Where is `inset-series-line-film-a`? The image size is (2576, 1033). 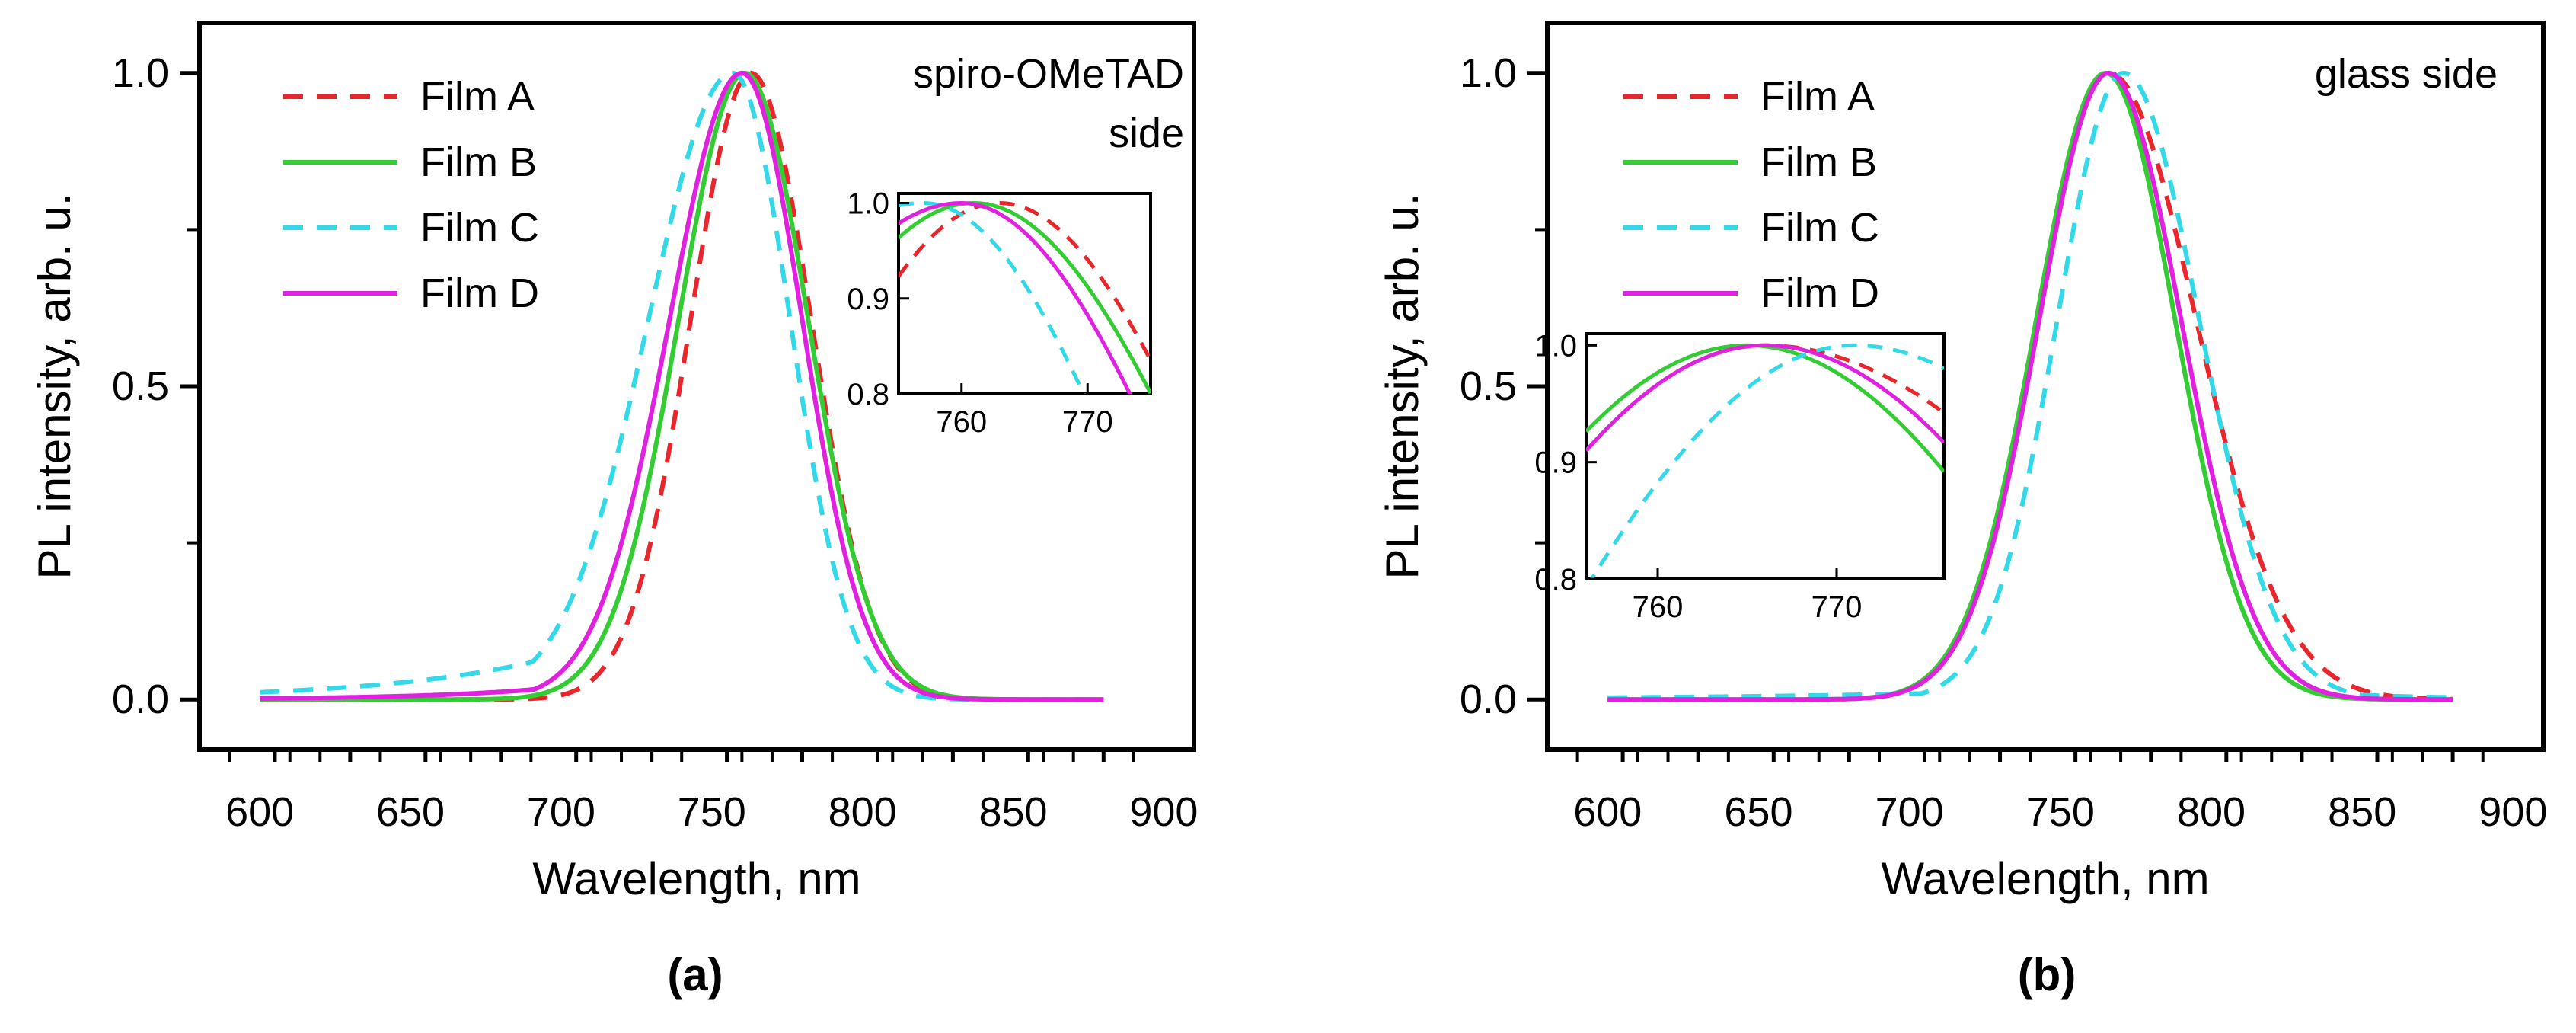 inset-series-line-film-a is located at coordinates (1025, 280).